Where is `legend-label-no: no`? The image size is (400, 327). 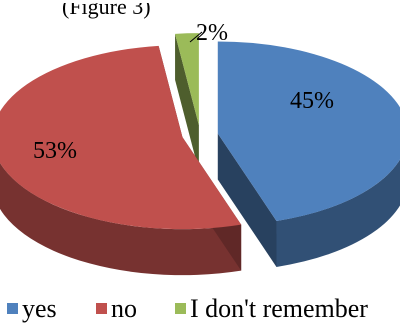
legend-label-no: no is located at coordinates (124, 308).